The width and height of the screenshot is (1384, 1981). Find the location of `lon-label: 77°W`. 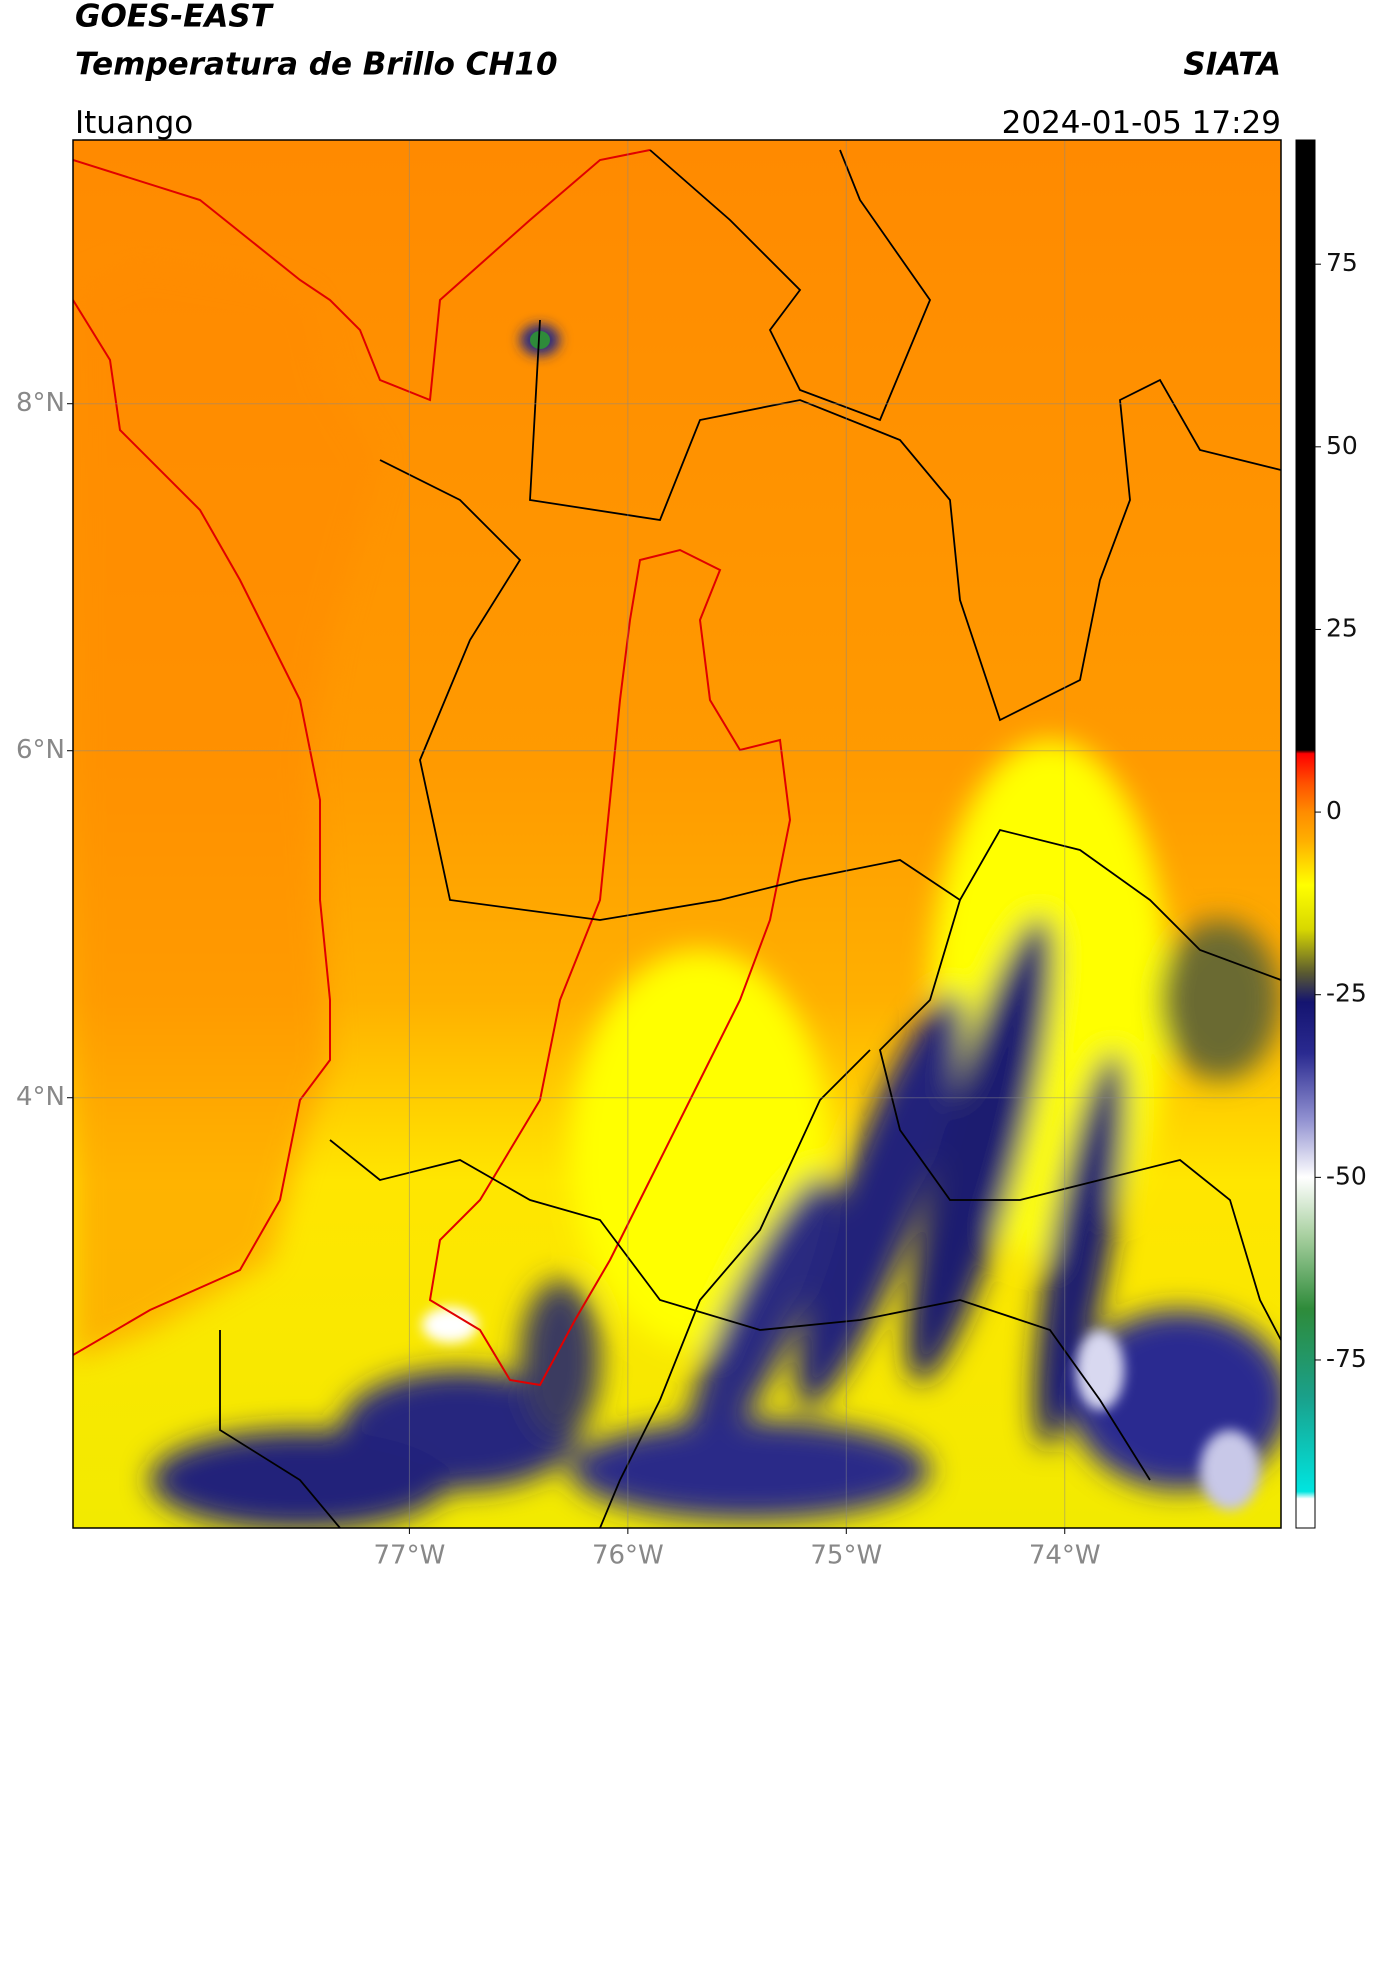

lon-label: 77°W is located at coordinates (410, 1556).